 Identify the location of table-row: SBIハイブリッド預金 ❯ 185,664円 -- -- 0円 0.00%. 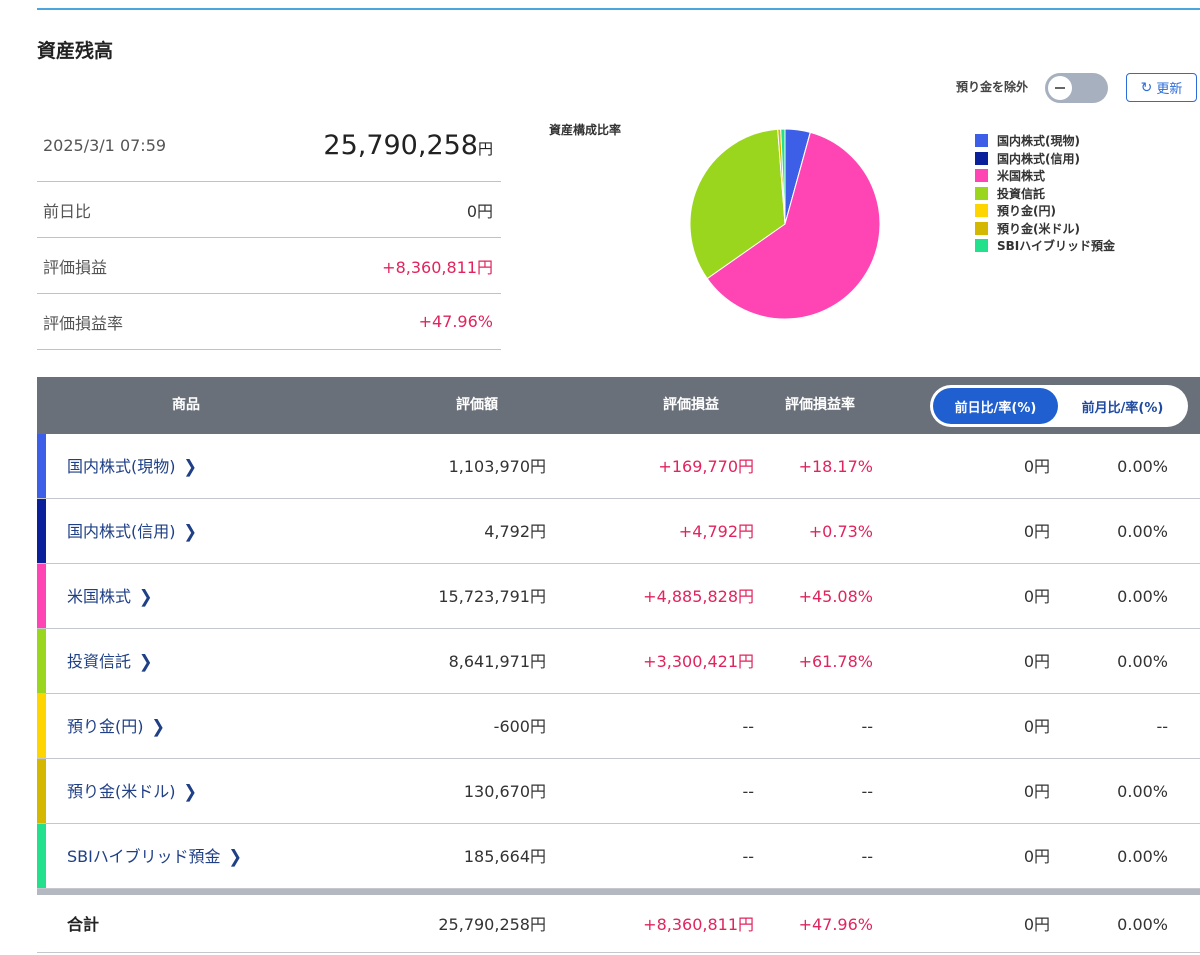
(618, 856).